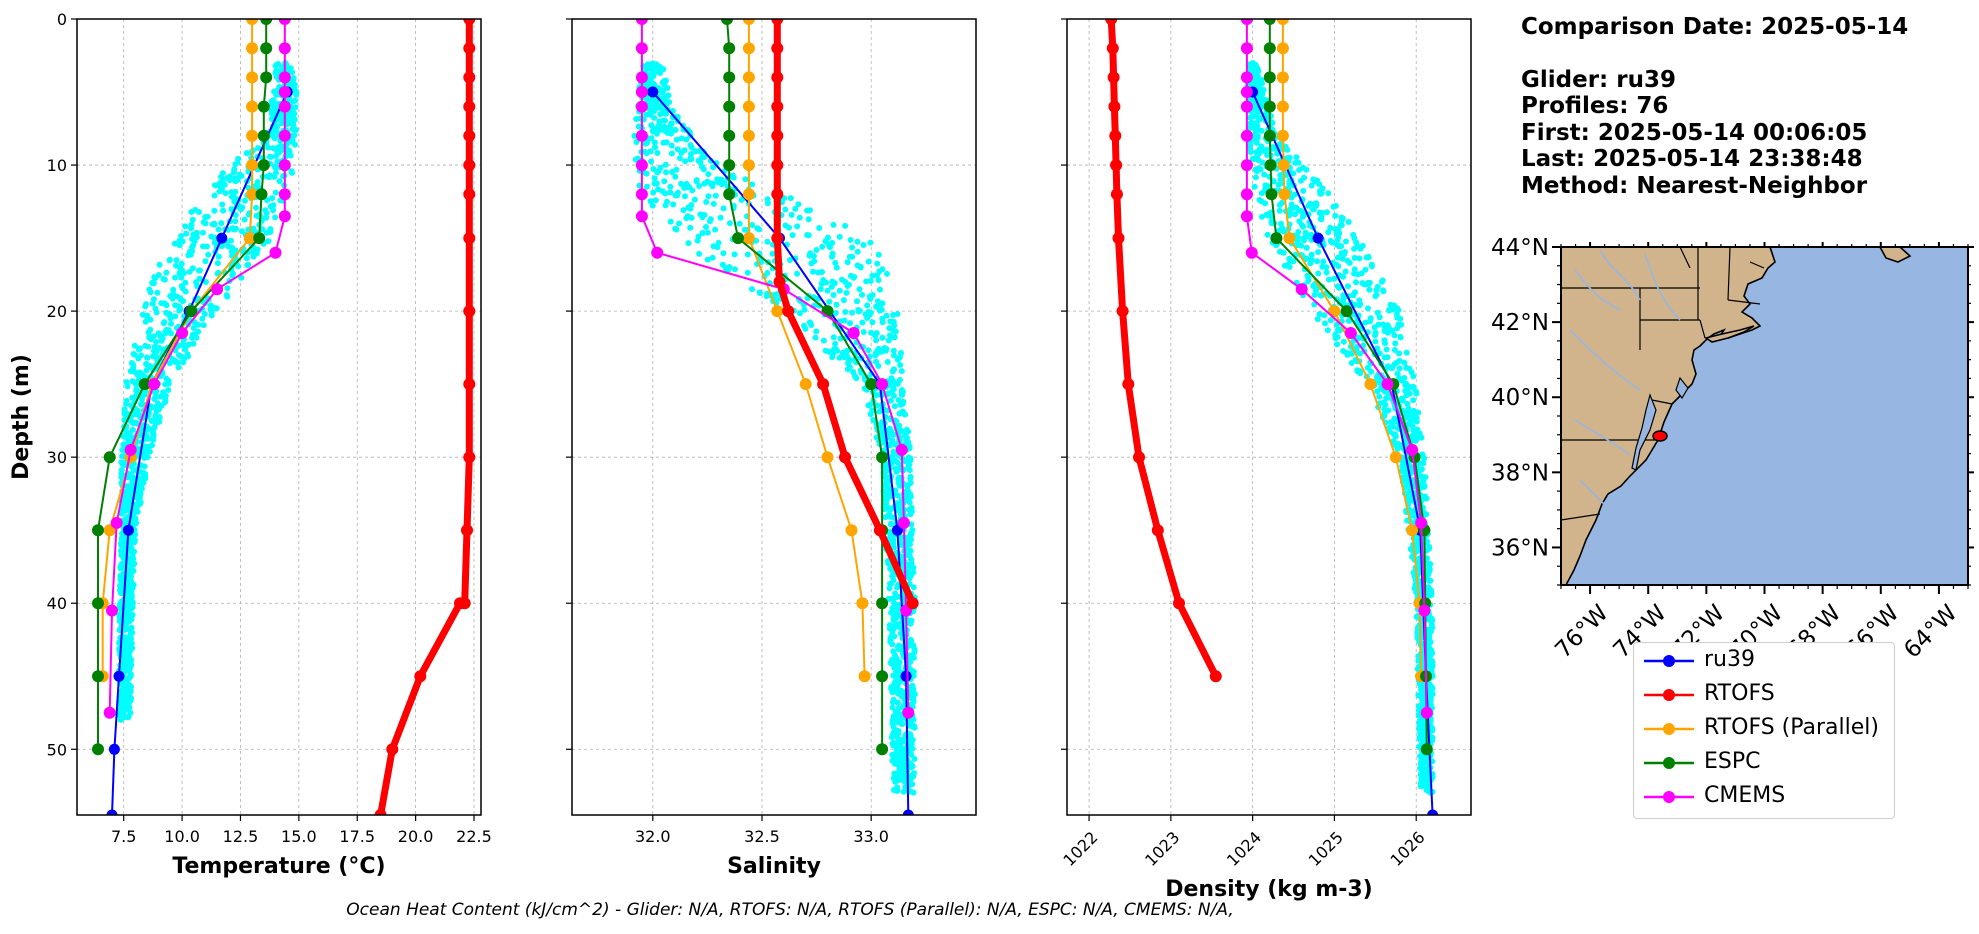  What do you see at coordinates (474, 836) in the screenshot?
I see `x-tick-label: 22.5` at bounding box center [474, 836].